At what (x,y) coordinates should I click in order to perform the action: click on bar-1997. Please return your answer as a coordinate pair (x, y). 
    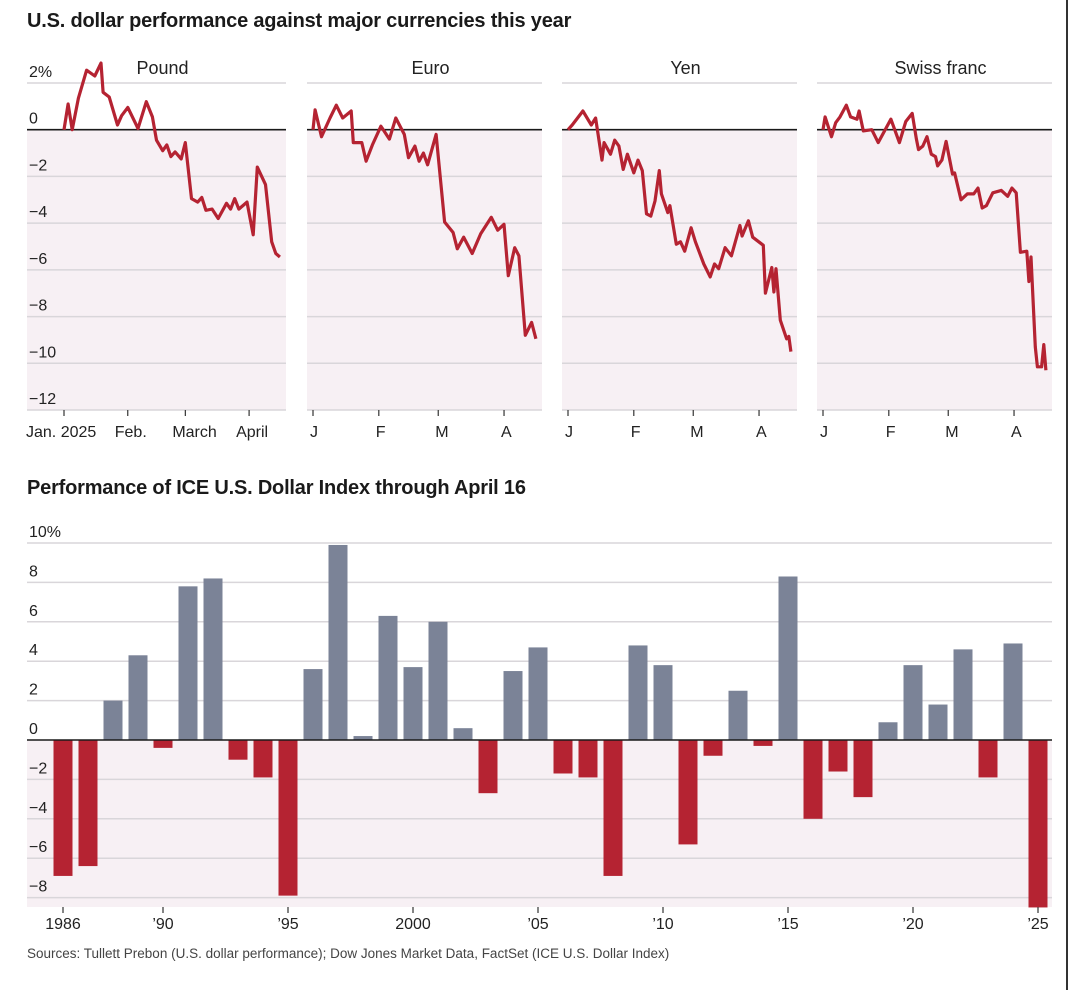
    Looking at the image, I should click on (338, 642).